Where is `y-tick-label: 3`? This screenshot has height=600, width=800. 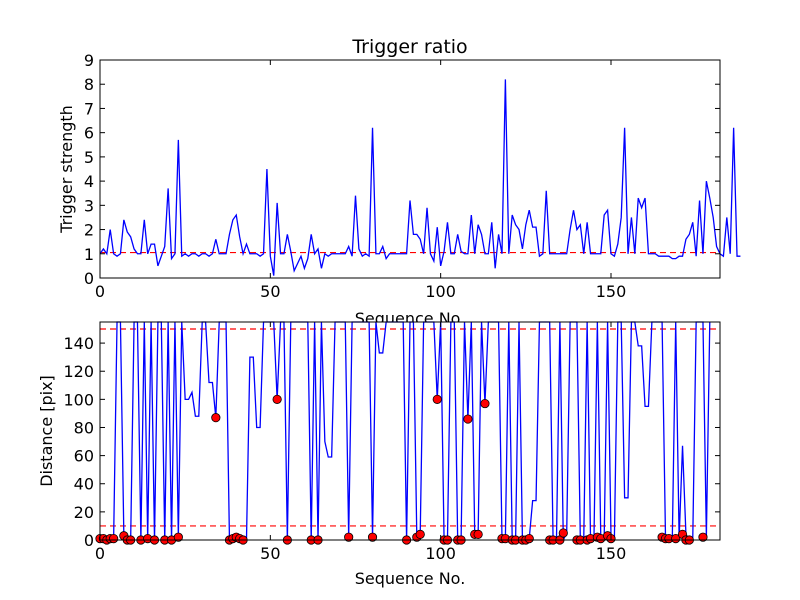
y-tick-label: 3 is located at coordinates (89, 205).